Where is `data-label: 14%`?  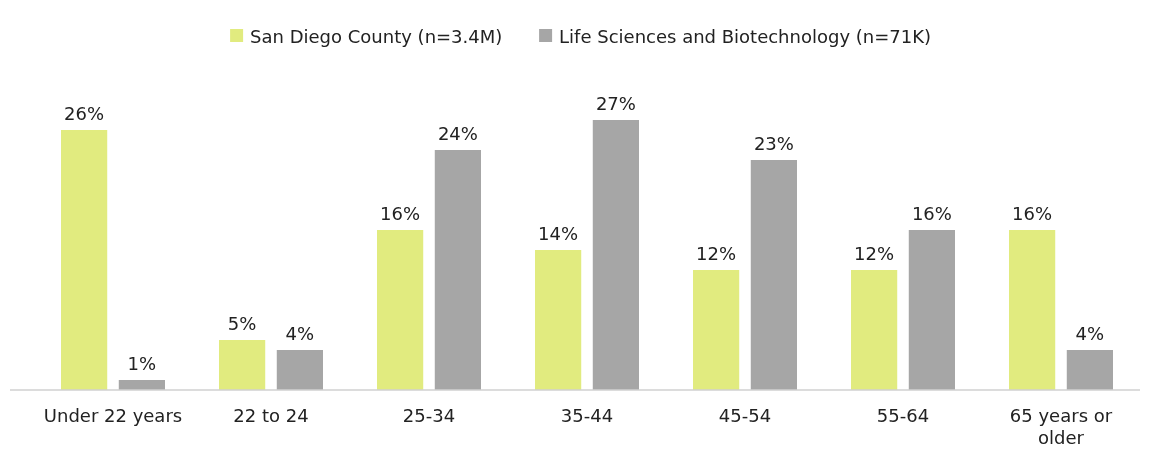
data-label: 14% is located at coordinates (558, 233).